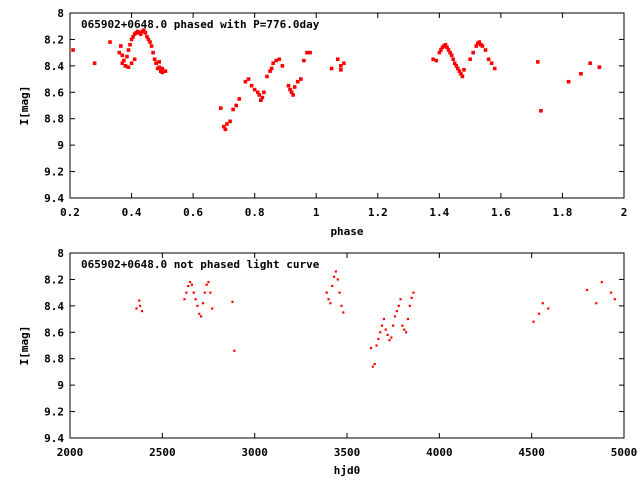 This screenshot has height=485, width=640. What do you see at coordinates (193, 212) in the screenshot?
I see `x-tick-label: 0.6` at bounding box center [193, 212].